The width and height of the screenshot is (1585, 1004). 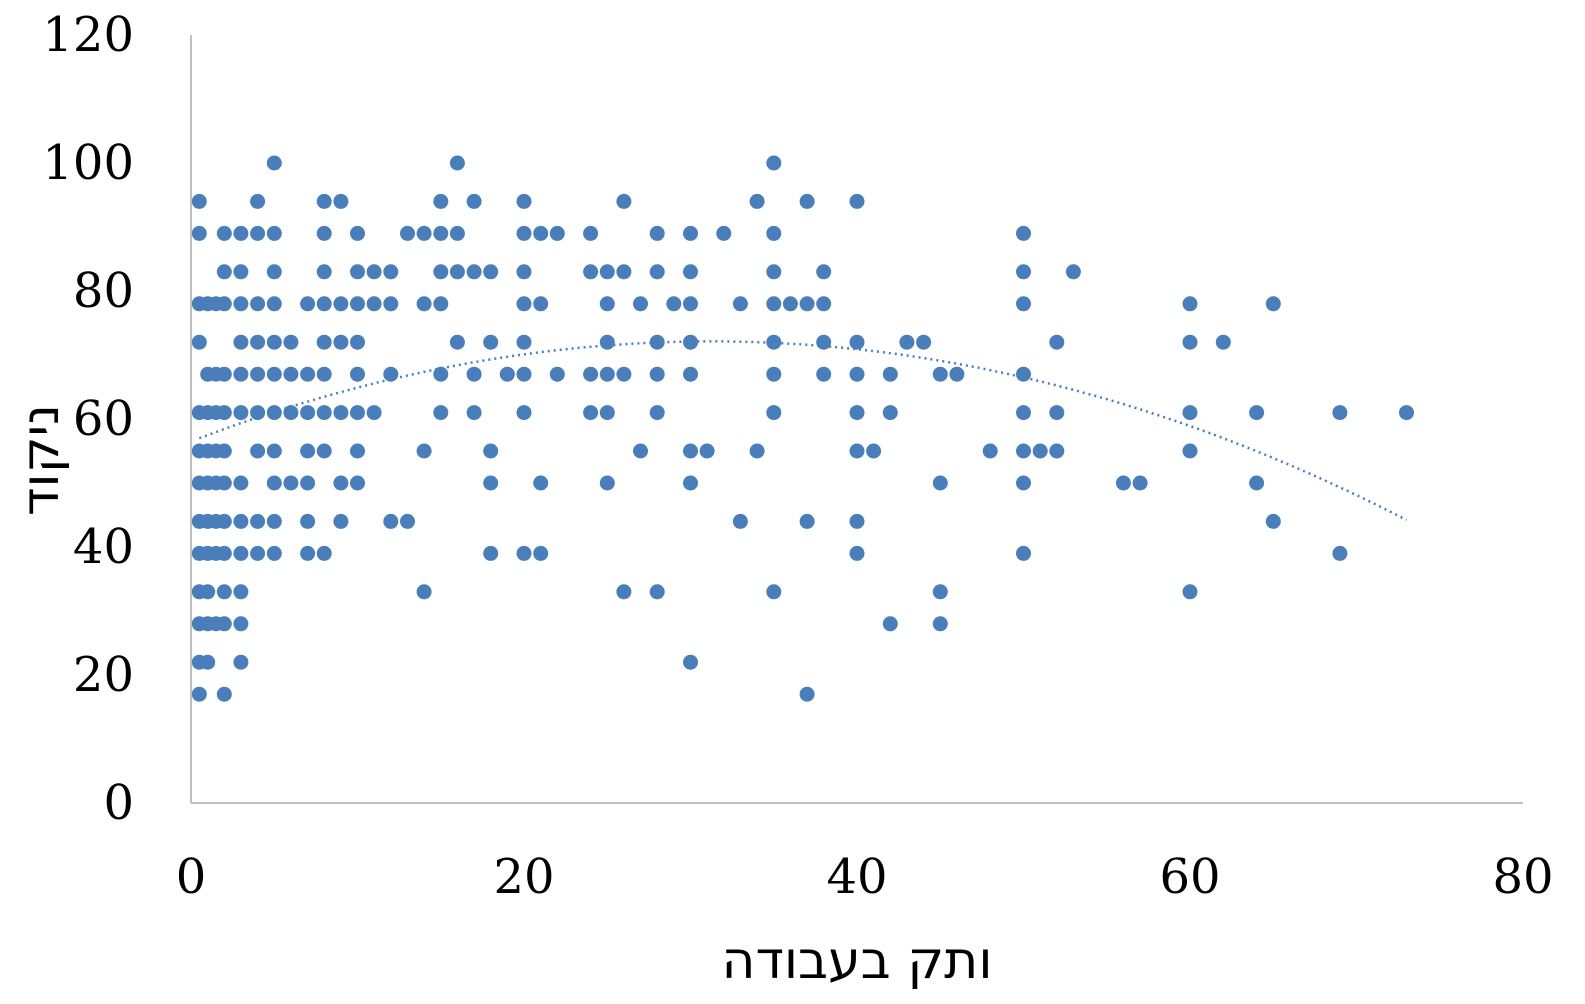 I want to click on y-tick-label: 120, so click(x=88, y=35).